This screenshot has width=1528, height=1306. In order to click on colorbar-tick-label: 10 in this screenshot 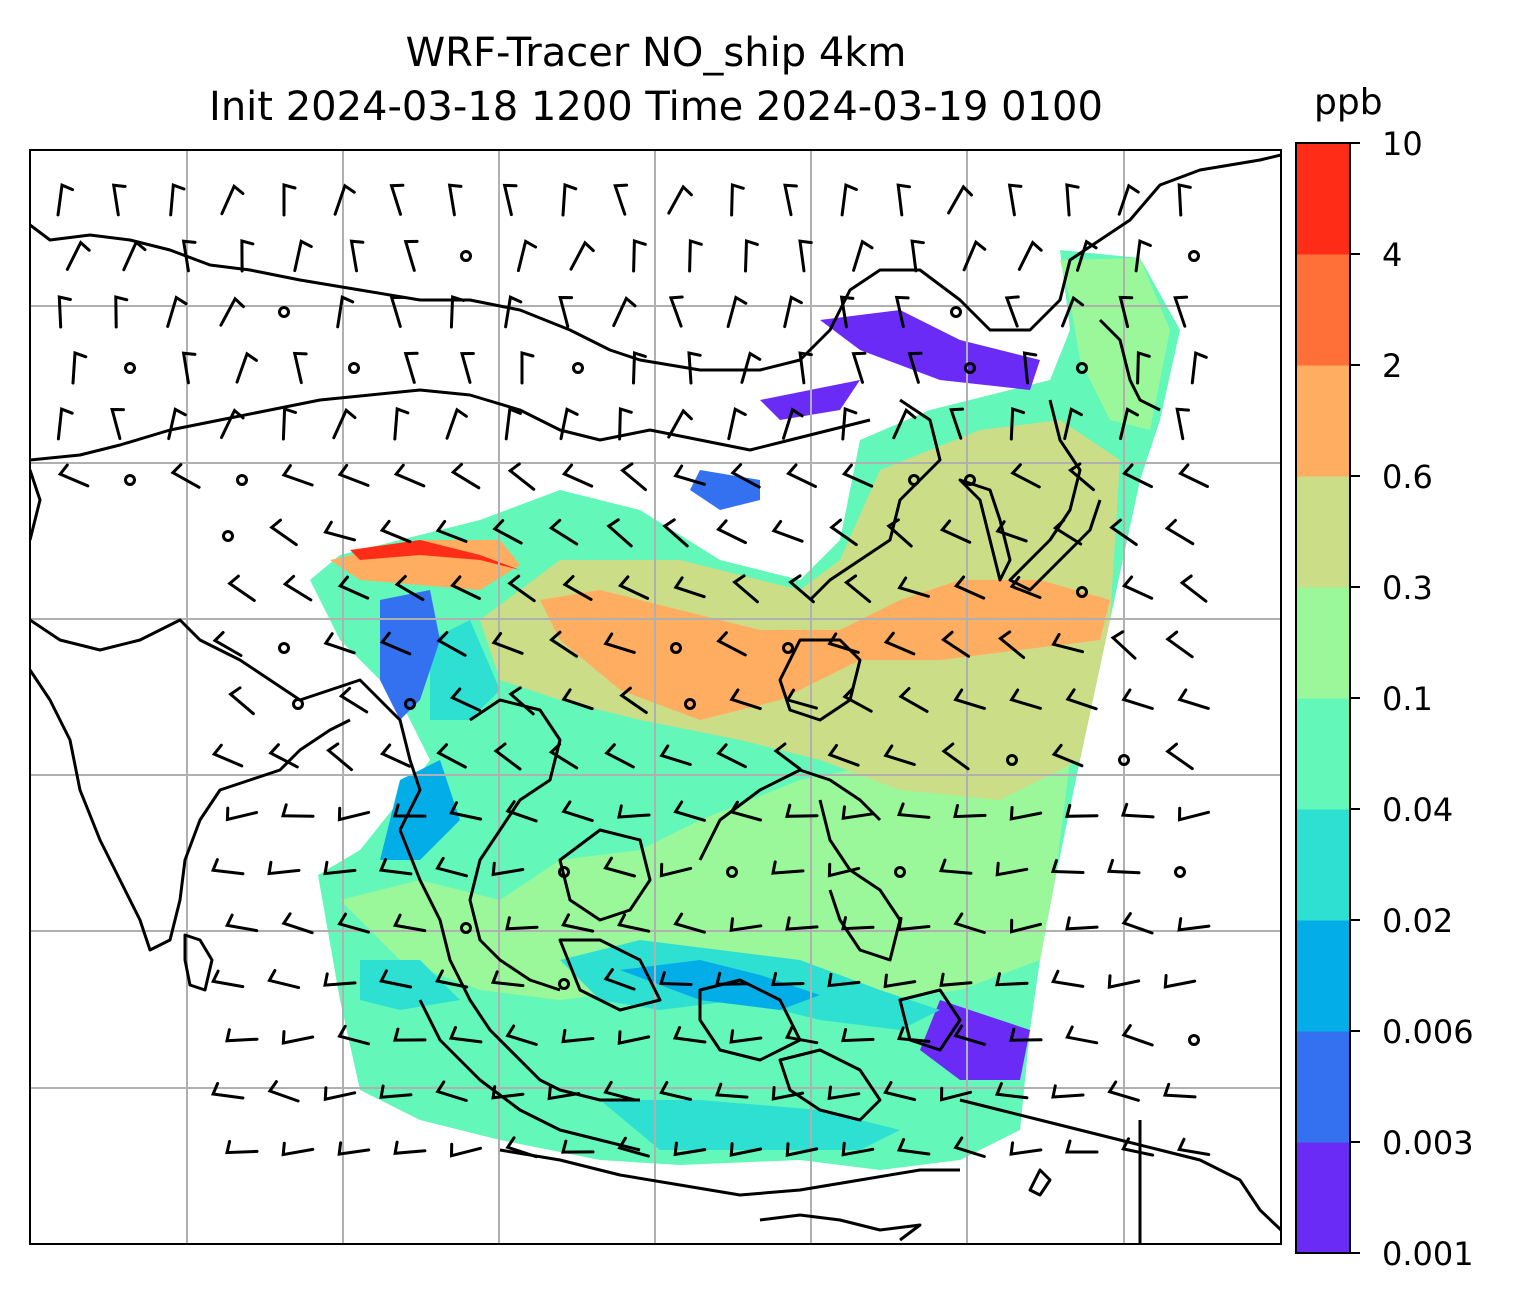, I will do `click(1402, 144)`.